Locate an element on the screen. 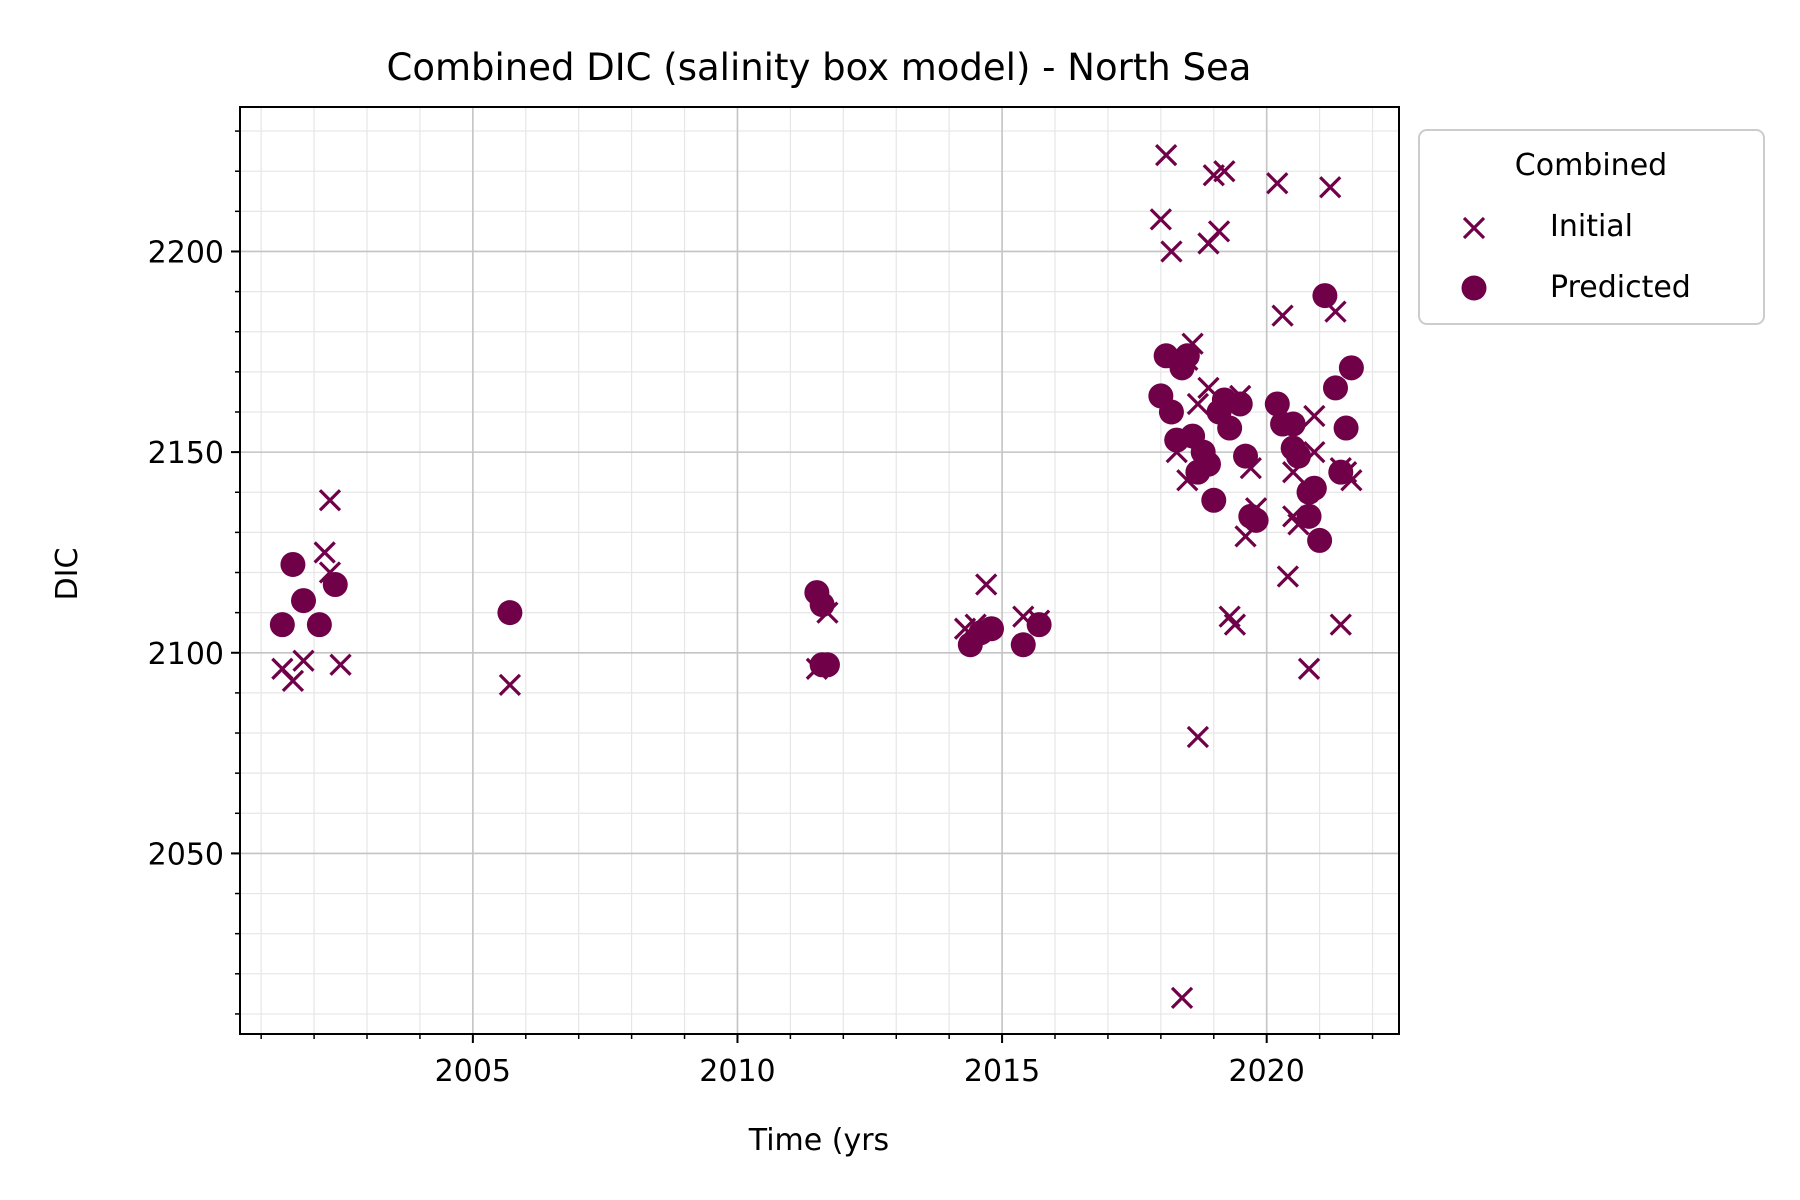 This screenshot has width=1800, height=1200. x-tick-label: 2005 is located at coordinates (473, 1071).